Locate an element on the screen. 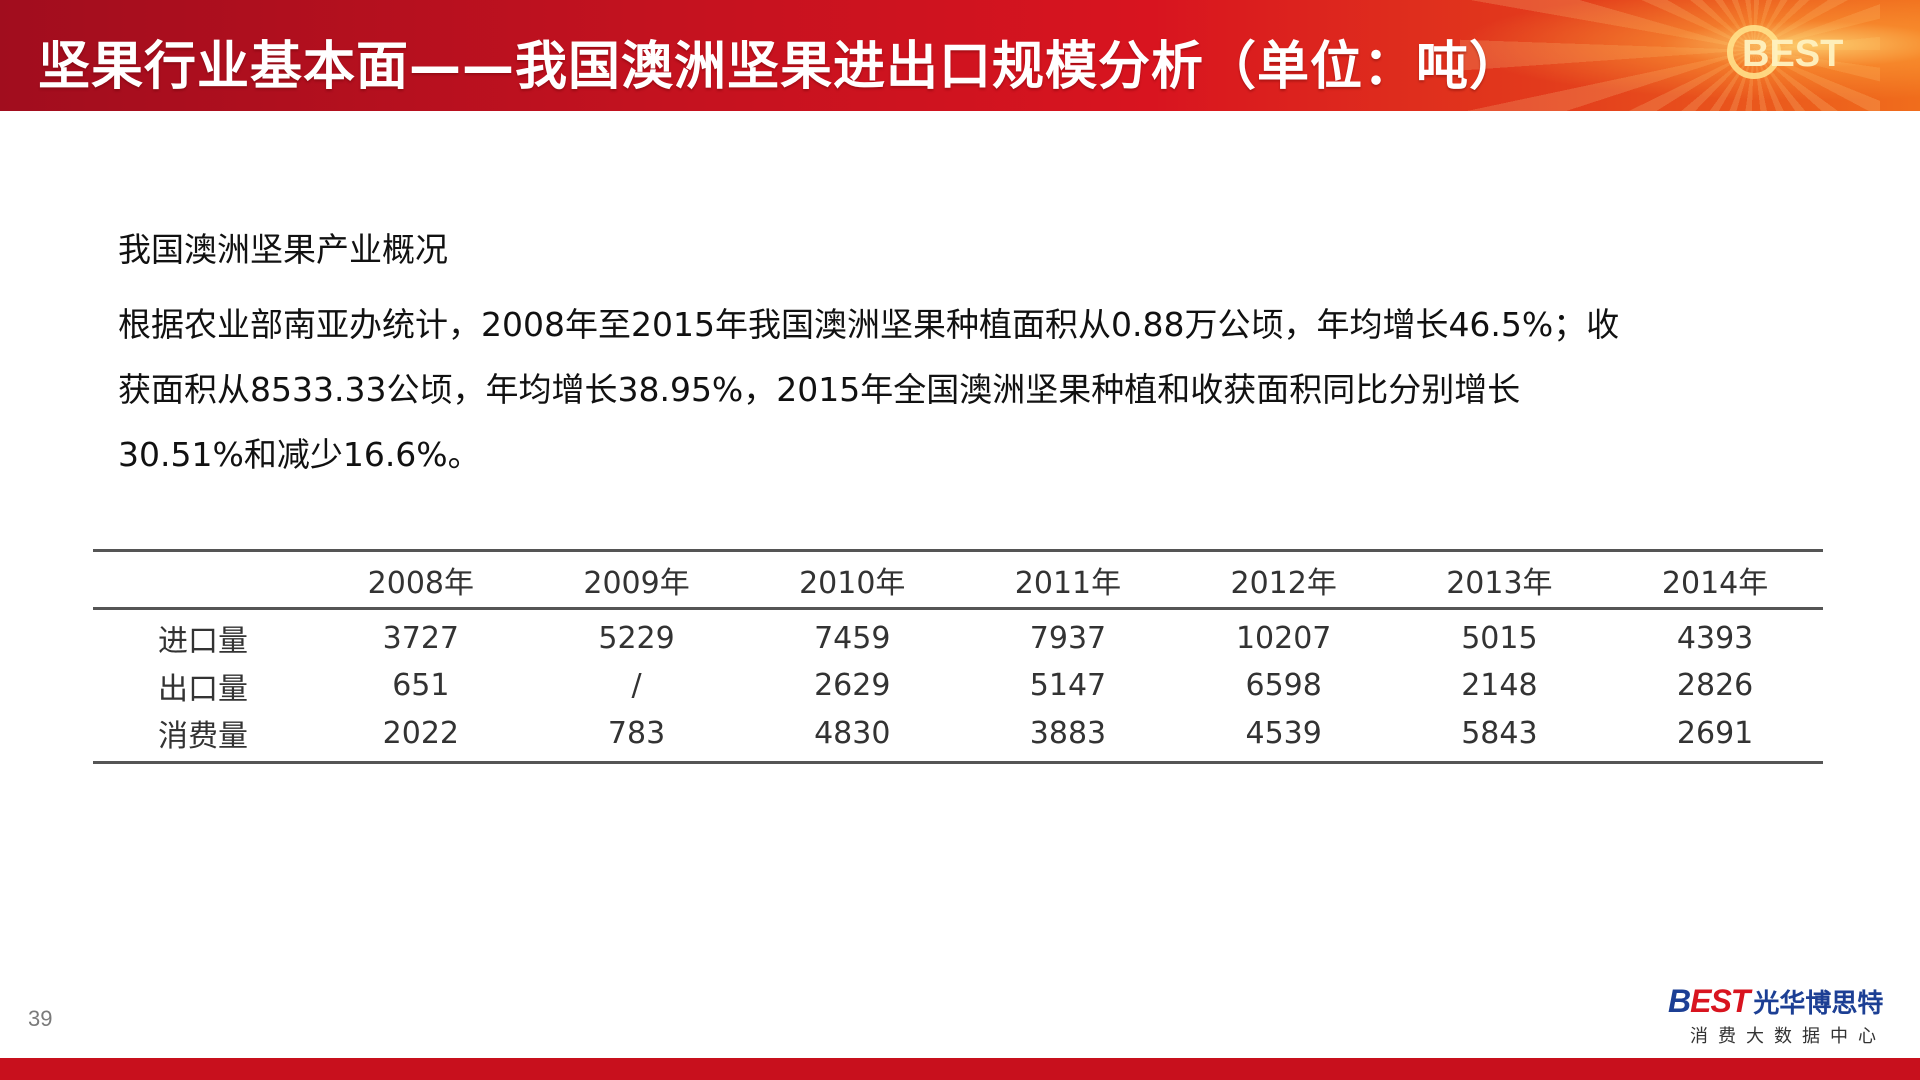 This screenshot has height=1080, width=1920. footer-brand-logo: BEST 光华博思特 消费大数据中心 is located at coordinates (1788, 1017).